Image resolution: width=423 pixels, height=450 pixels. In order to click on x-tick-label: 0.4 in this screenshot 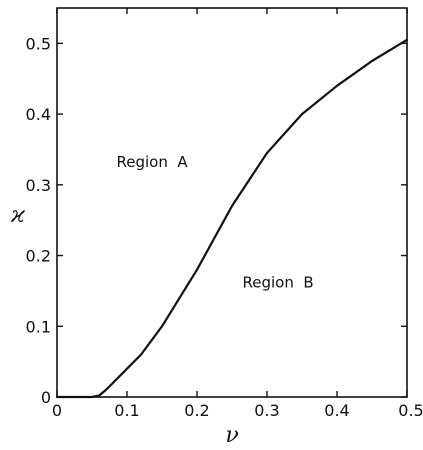, I will do `click(336, 410)`.